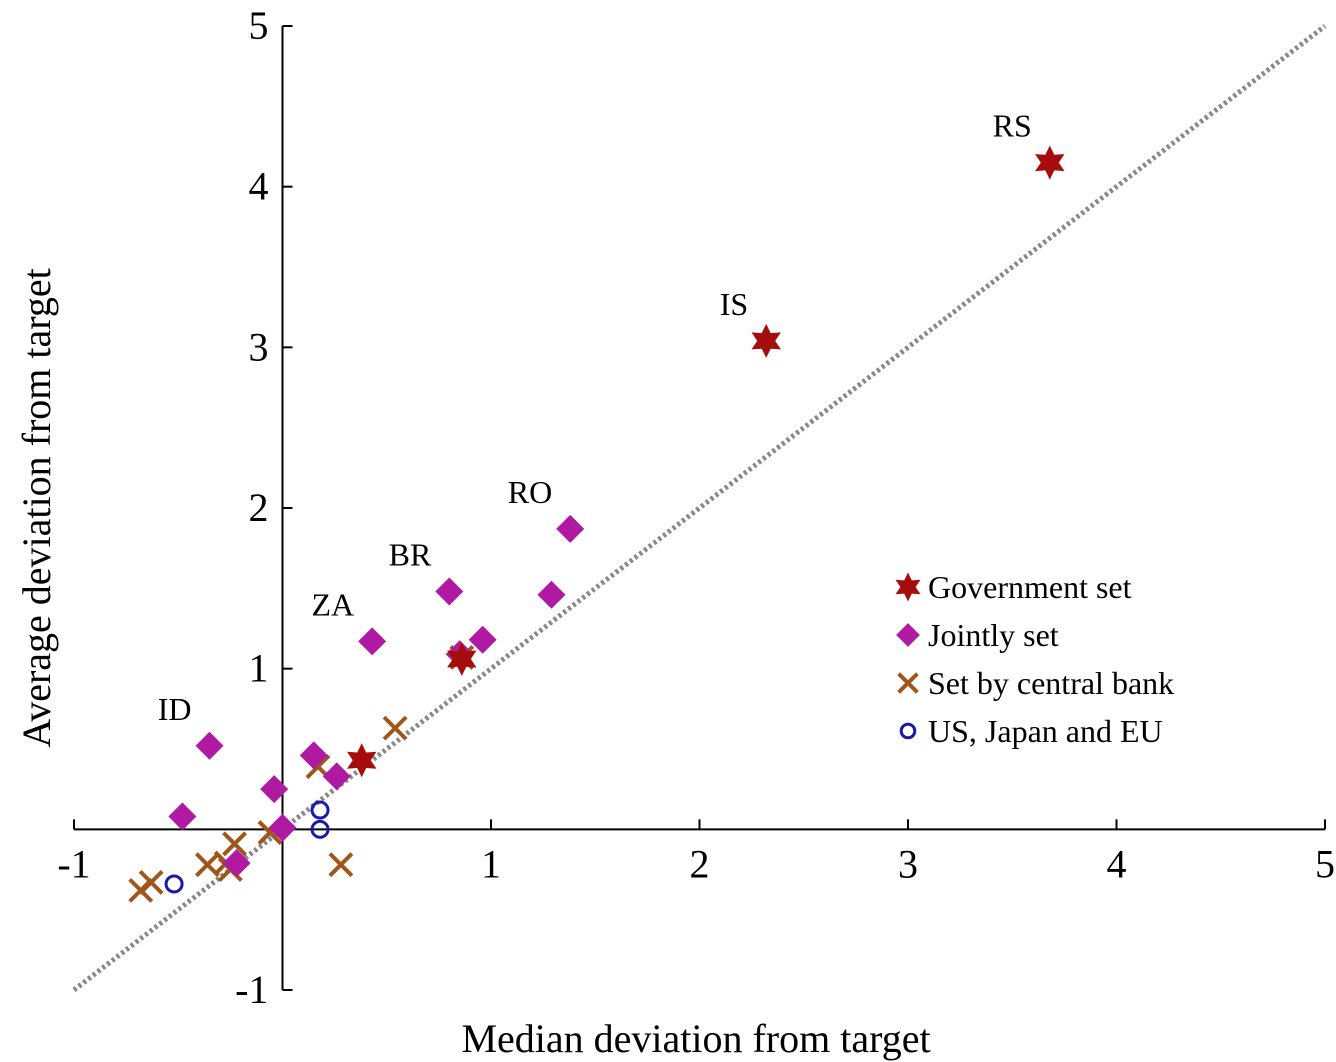 The width and height of the screenshot is (1336, 1062). I want to click on legend-item: Jointly set, so click(977, 635).